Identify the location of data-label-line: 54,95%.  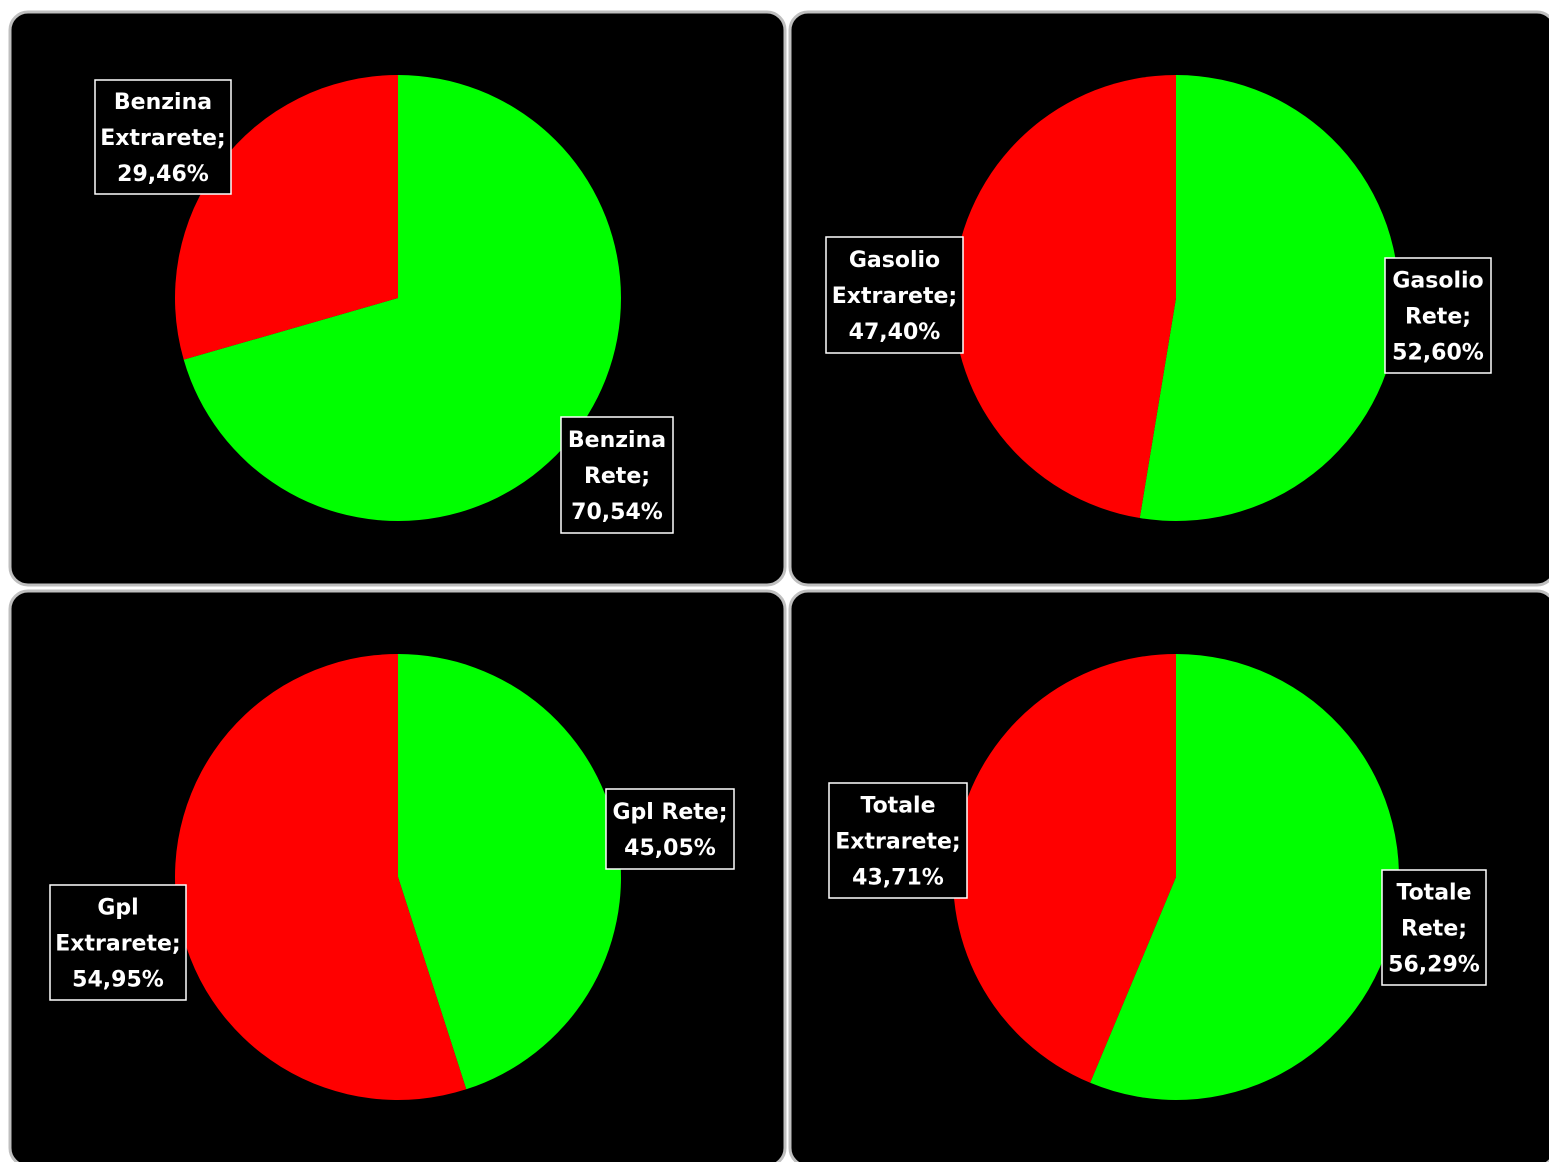
(118, 980).